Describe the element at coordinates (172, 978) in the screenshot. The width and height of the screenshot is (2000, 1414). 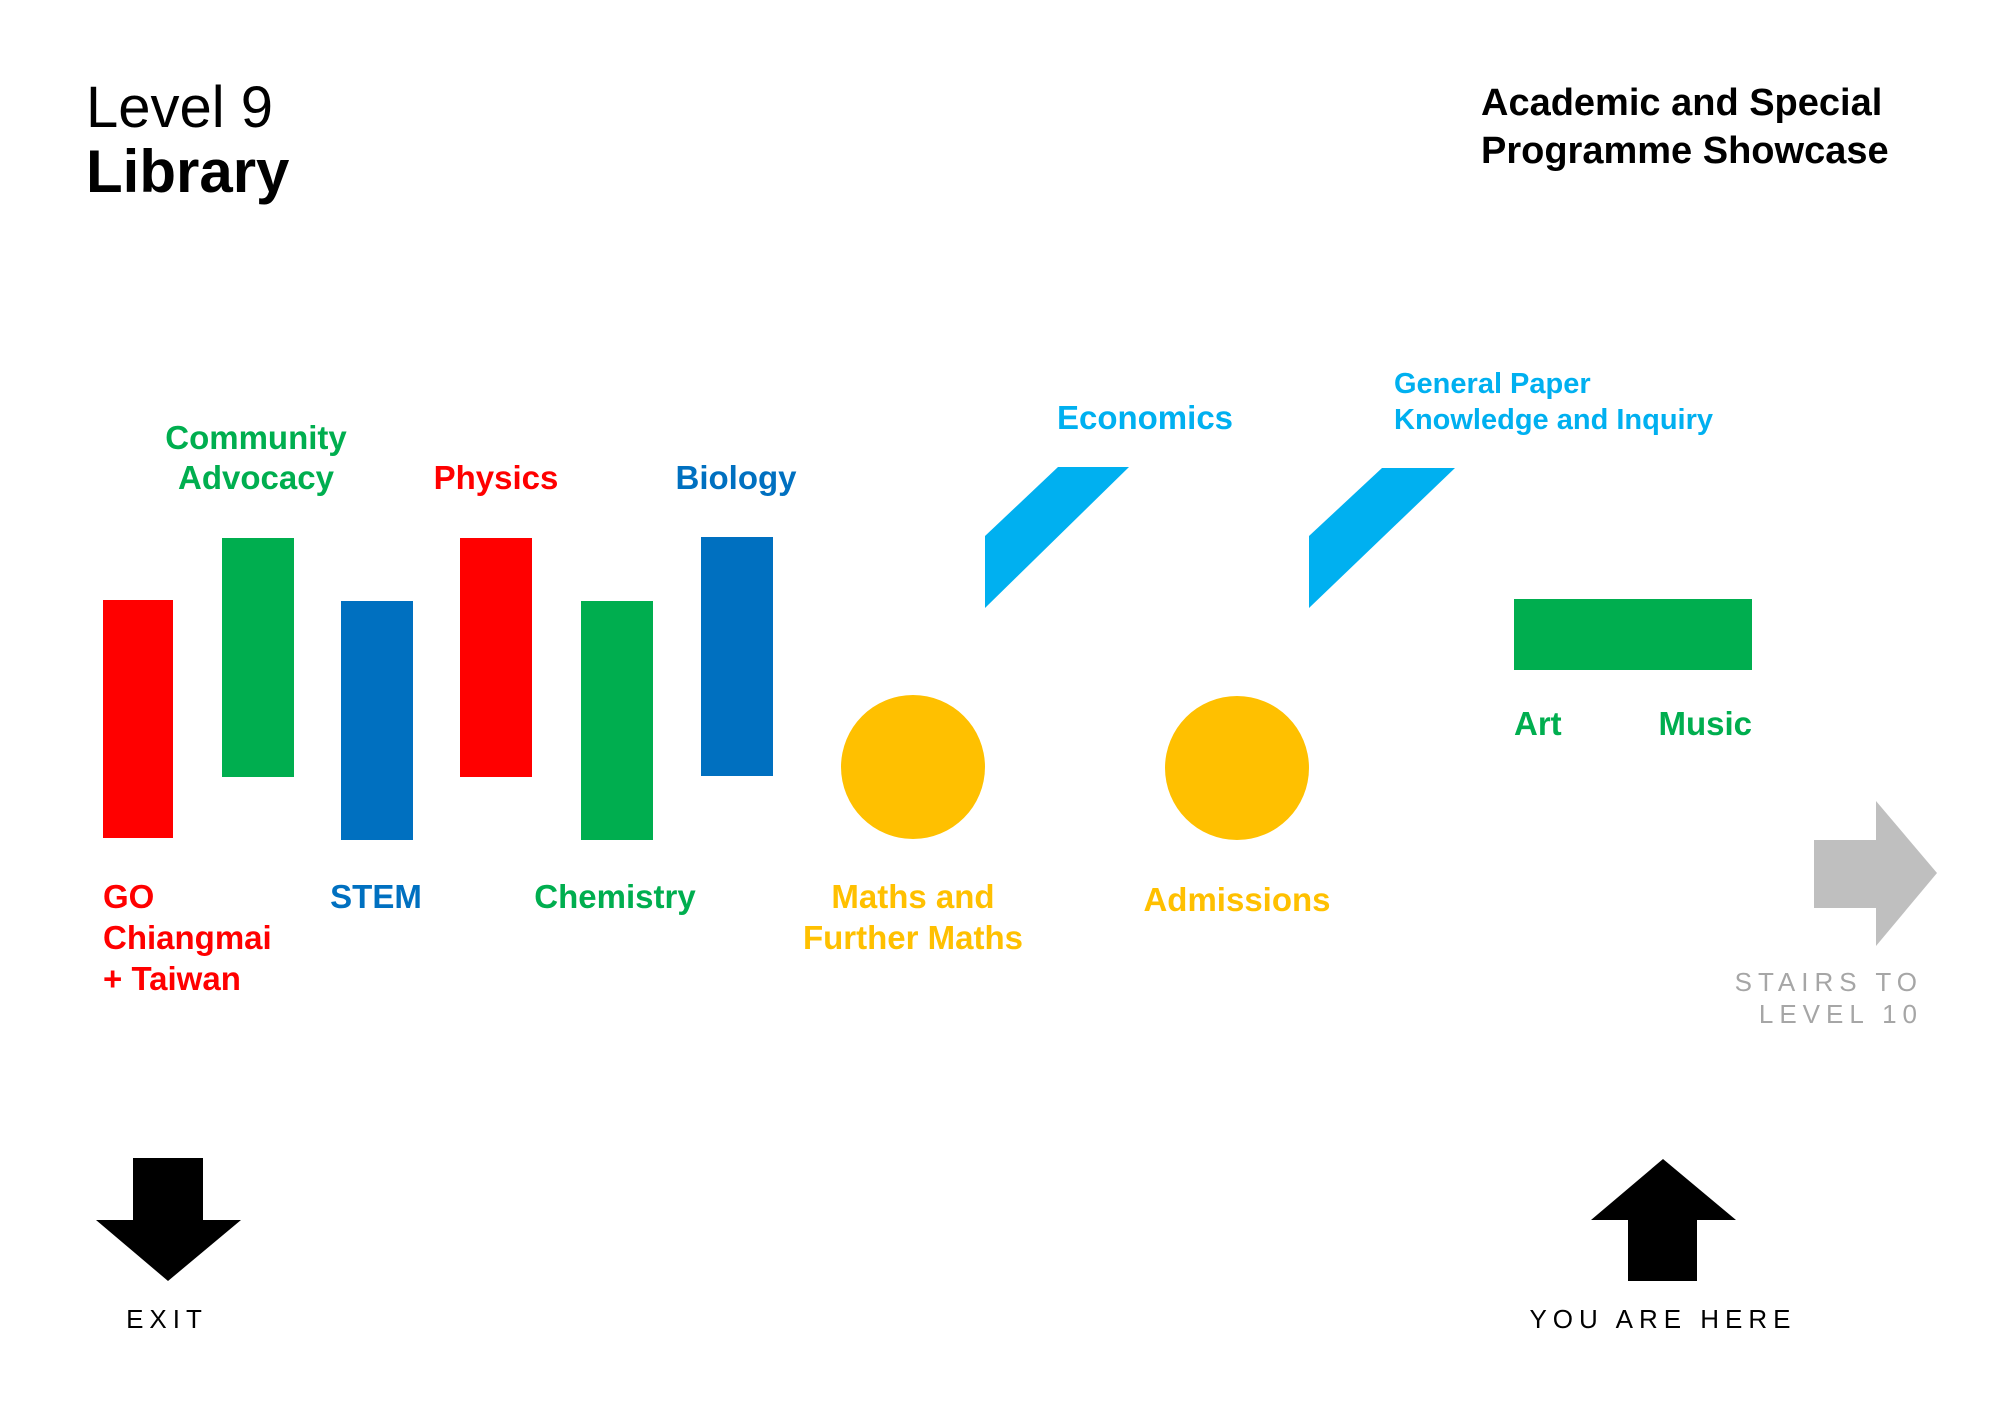
I see `label-go-3: + Taiwan` at that location.